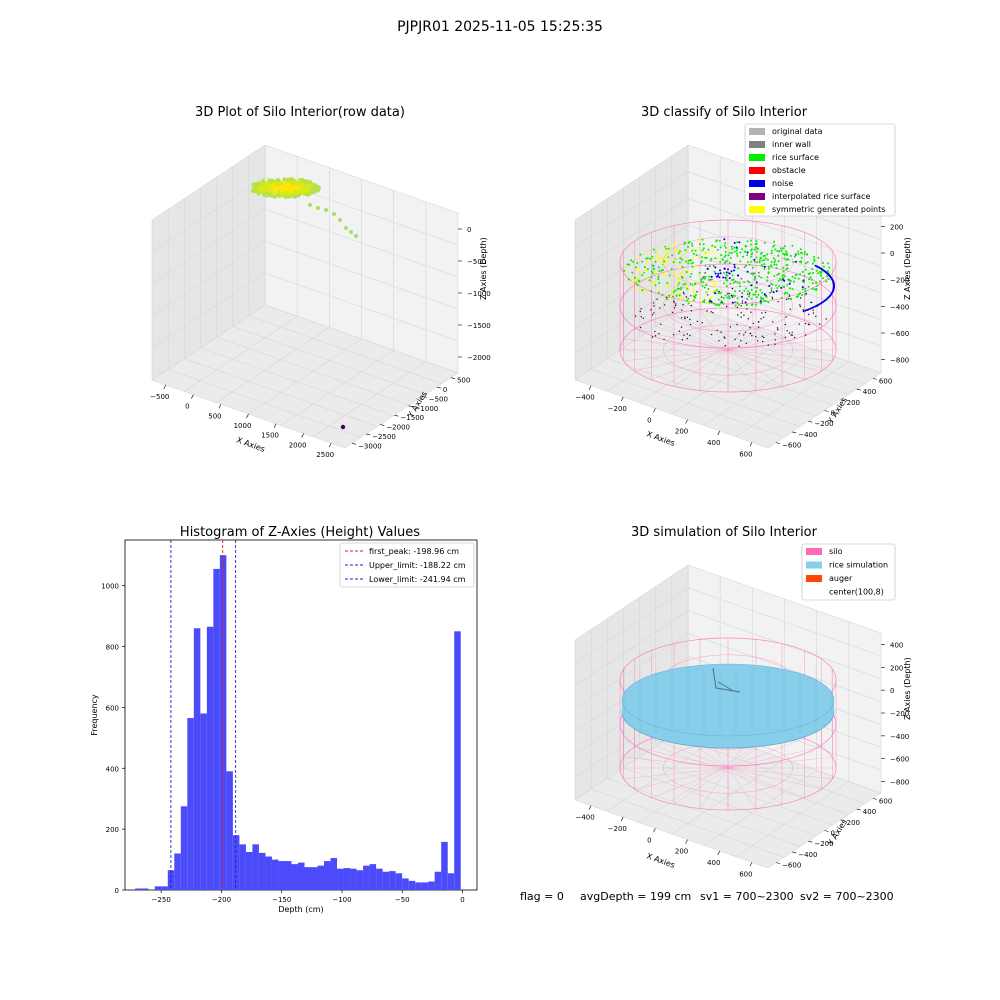 This screenshot has height=1000, width=1000. Describe the element at coordinates (112, 648) in the screenshot. I see `y-tick-label: 800` at that location.